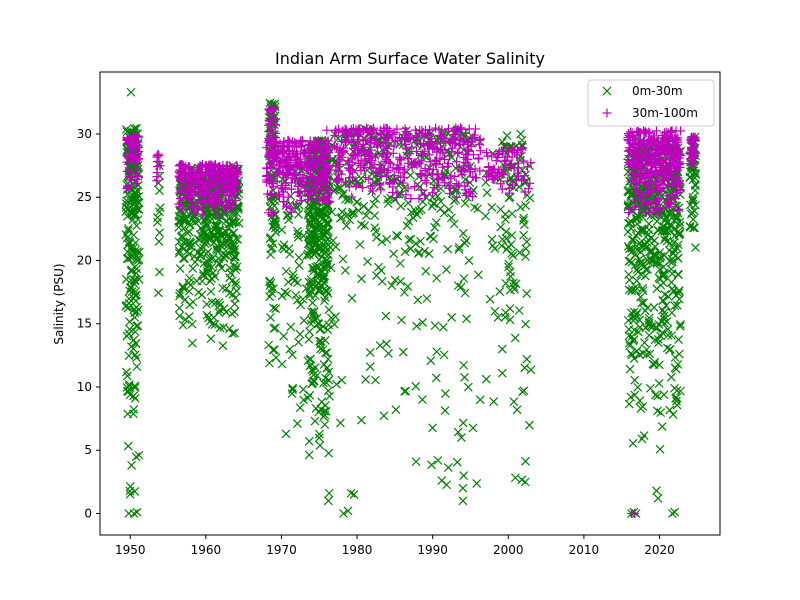 This screenshot has width=800, height=600. I want to click on chart-title: Indian Arm Surface Water Salinity, so click(410, 58).